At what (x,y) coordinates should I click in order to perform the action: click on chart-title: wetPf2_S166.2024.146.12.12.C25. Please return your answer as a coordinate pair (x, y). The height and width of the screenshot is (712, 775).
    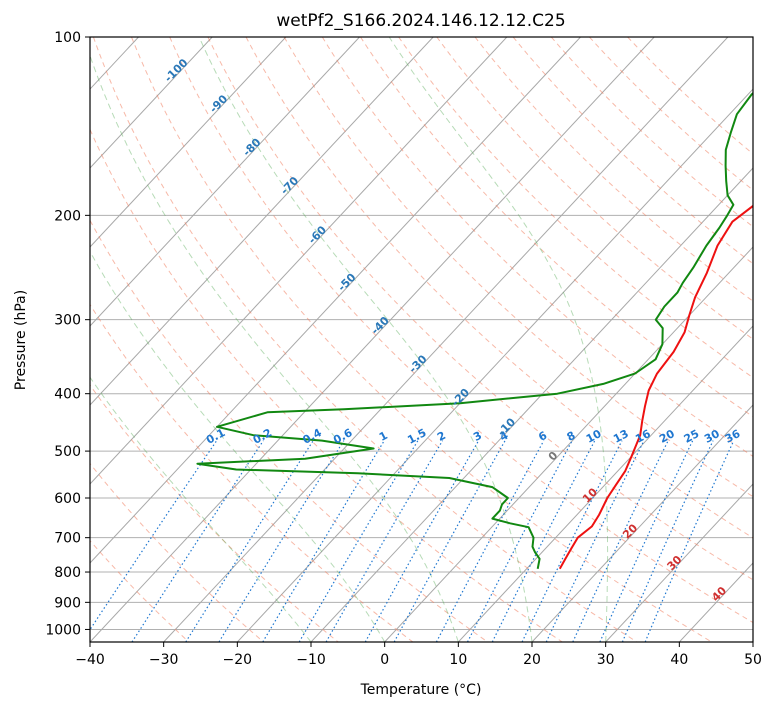
    Looking at the image, I should click on (420, 21).